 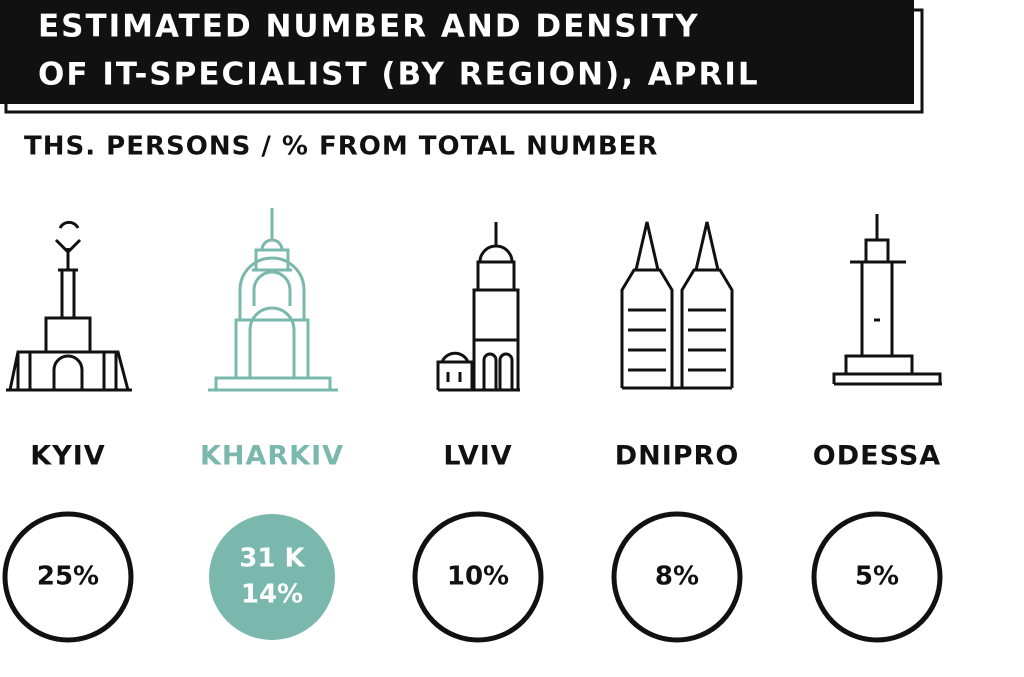 I want to click on subtitle: THS. PERSONS / % FROM TOTAL NUMBER, so click(x=341, y=147).